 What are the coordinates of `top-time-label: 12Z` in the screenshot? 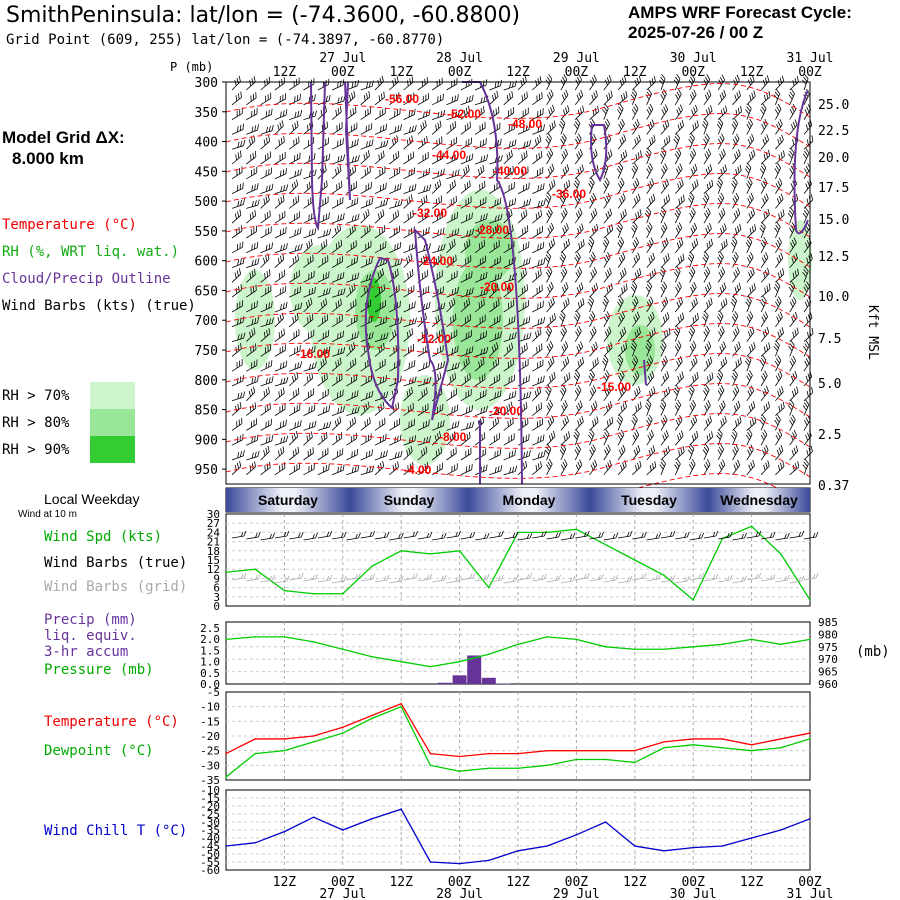 It's located at (635, 72).